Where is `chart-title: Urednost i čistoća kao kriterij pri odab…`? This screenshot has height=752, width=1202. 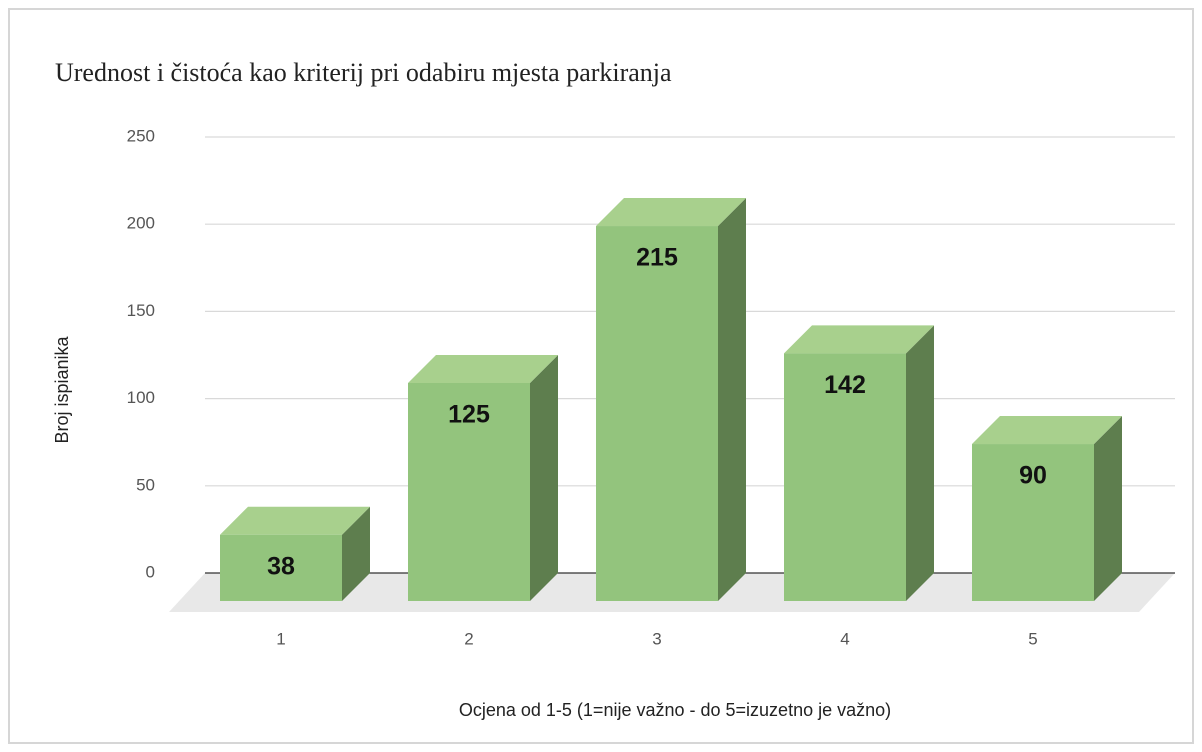
chart-title: Urednost i čistoća kao kriterij pri odab… is located at coordinates (363, 72).